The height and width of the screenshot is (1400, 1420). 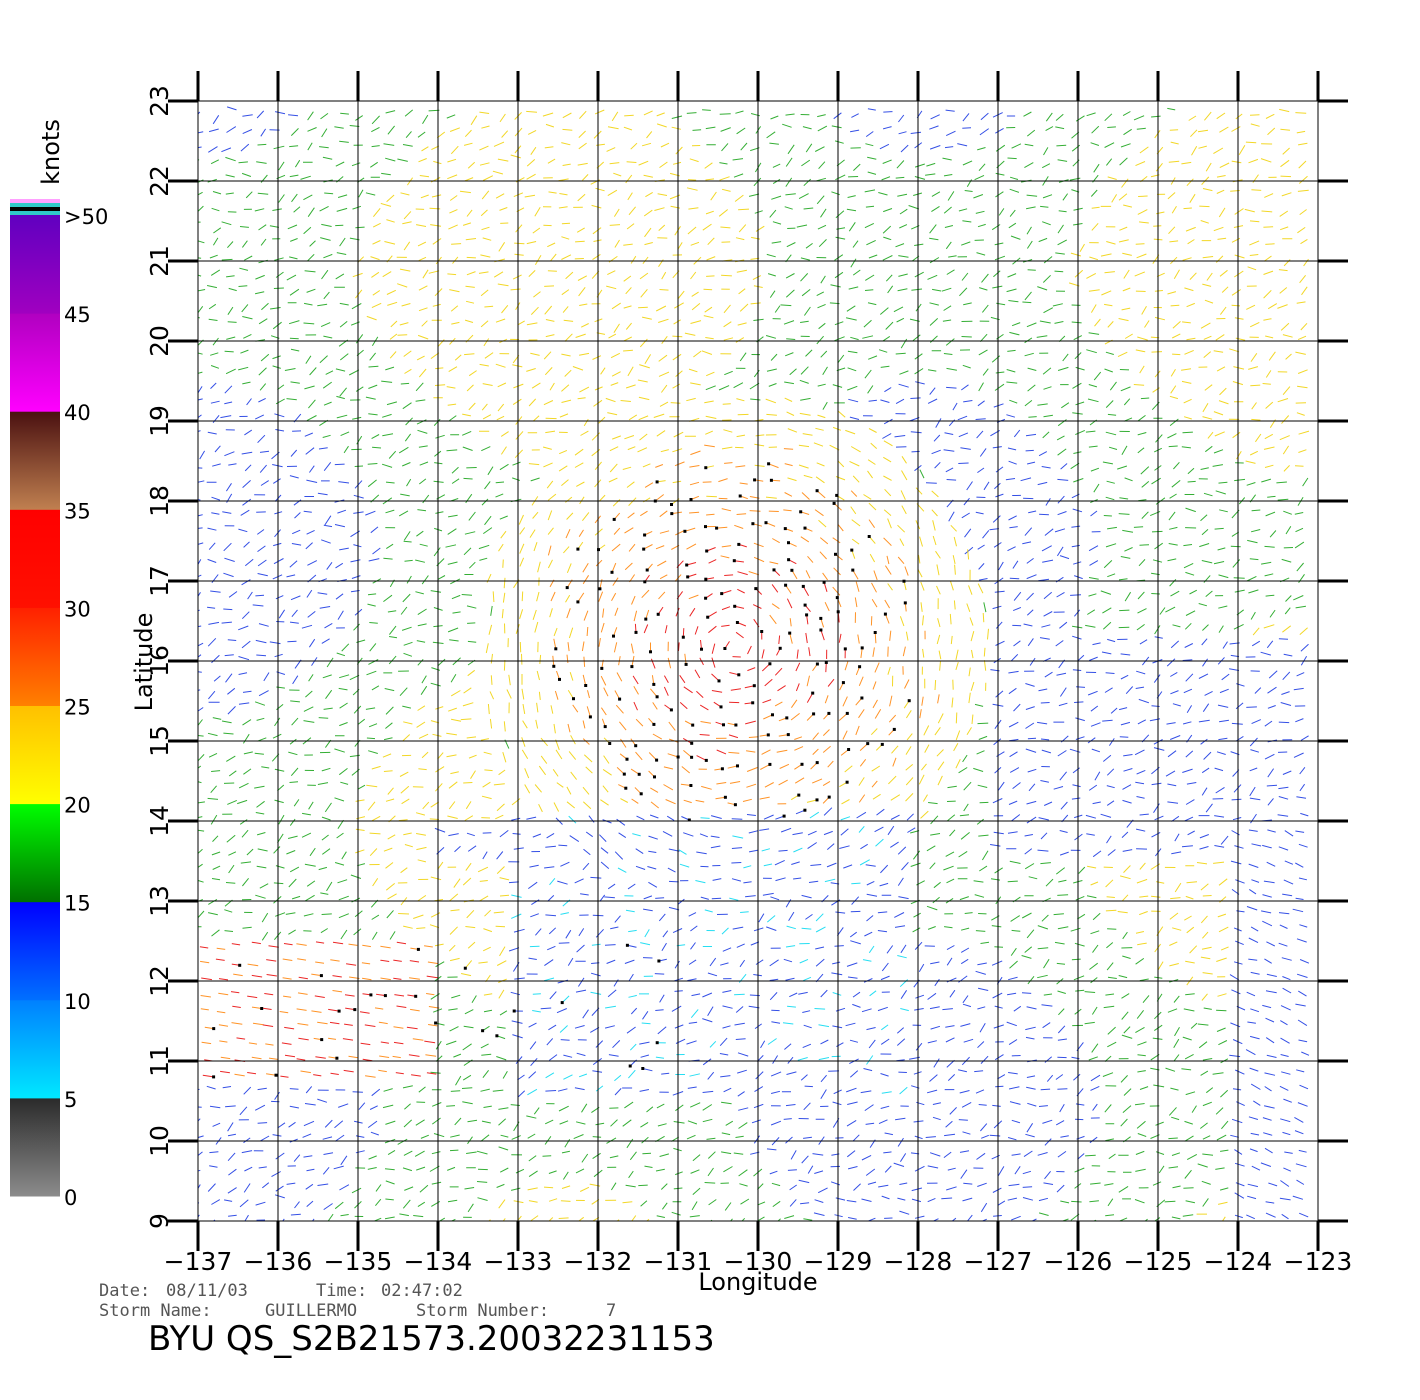 I want to click on x-tick-label: −124, so click(x=1238, y=1261).